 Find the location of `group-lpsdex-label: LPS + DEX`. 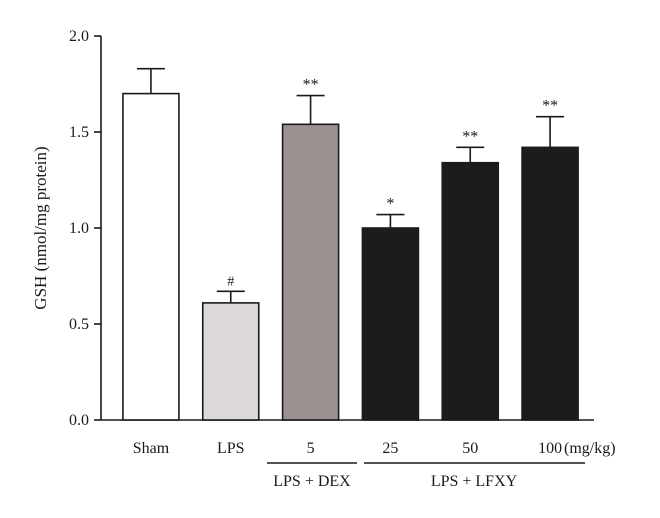

group-lpsdex-label: LPS + DEX is located at coordinates (312, 481).